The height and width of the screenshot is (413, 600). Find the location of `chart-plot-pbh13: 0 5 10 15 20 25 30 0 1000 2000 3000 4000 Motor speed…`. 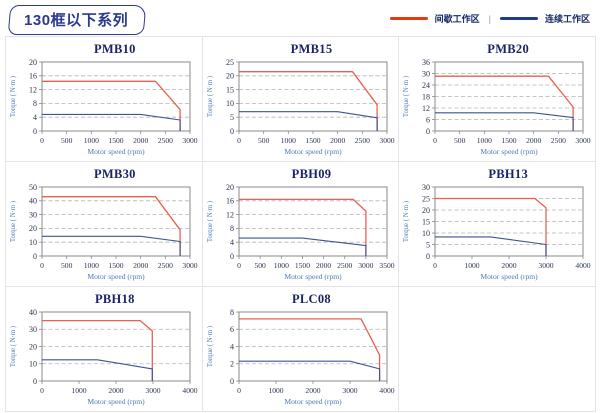

chart-plot-pbh13: 0 5 10 15 20 25 30 0 1000 2000 3000 4000 Motor speed… is located at coordinates (497, 232).